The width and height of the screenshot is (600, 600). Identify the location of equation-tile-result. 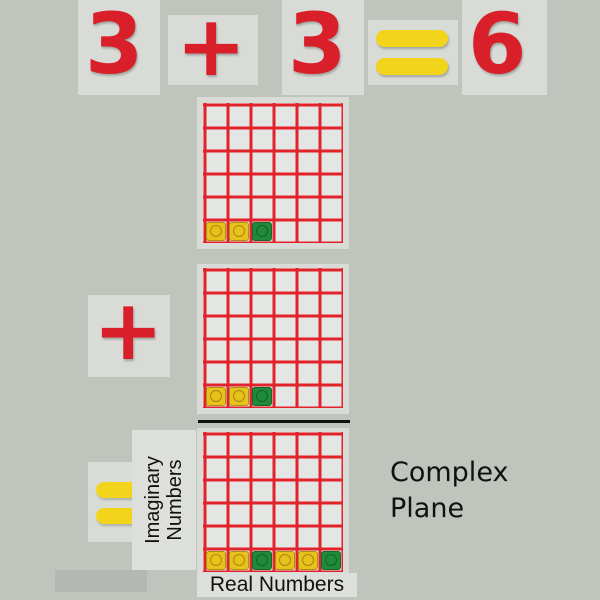
(504, 47).